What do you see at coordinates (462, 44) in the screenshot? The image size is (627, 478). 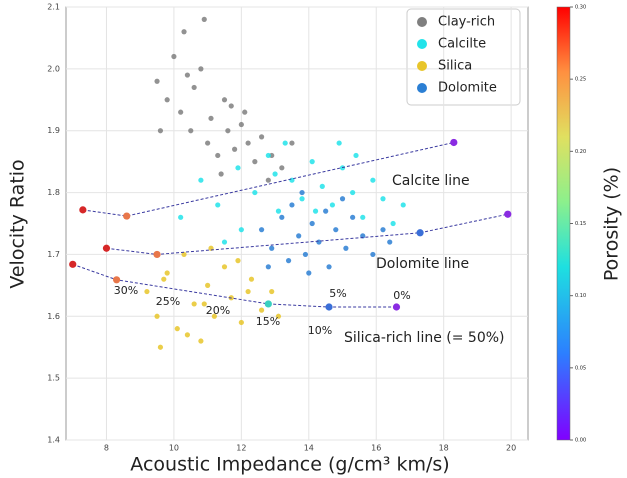 I see `legend-label: Calcilte` at bounding box center [462, 44].